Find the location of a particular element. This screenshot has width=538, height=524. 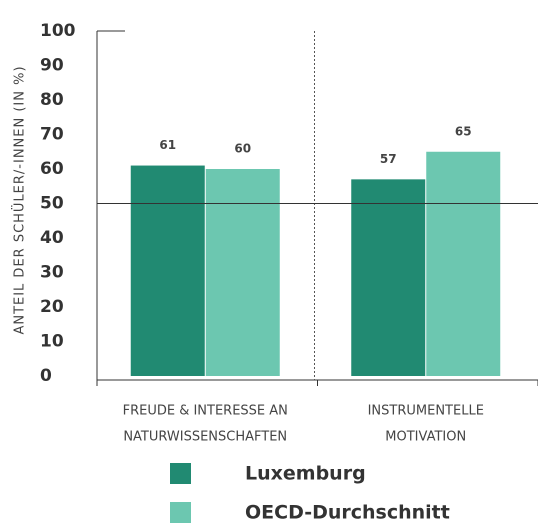

y-tick-label: 20 is located at coordinates (52, 307).